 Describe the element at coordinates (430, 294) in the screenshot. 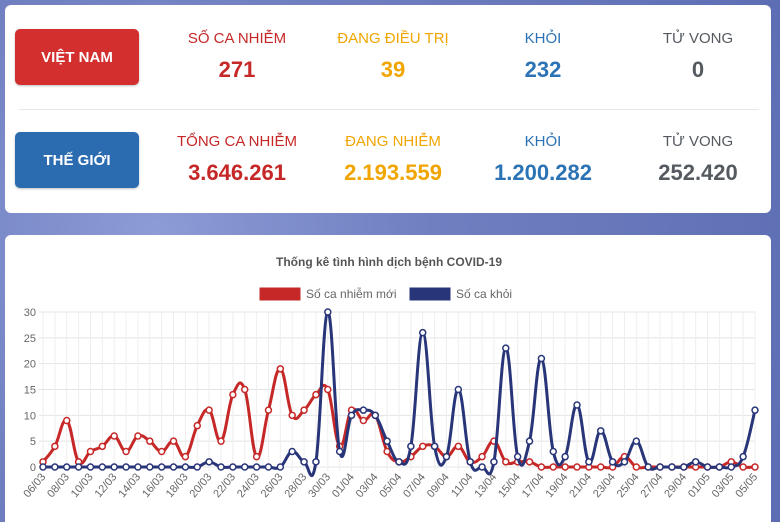

I see `legend-swatch-recovered` at that location.